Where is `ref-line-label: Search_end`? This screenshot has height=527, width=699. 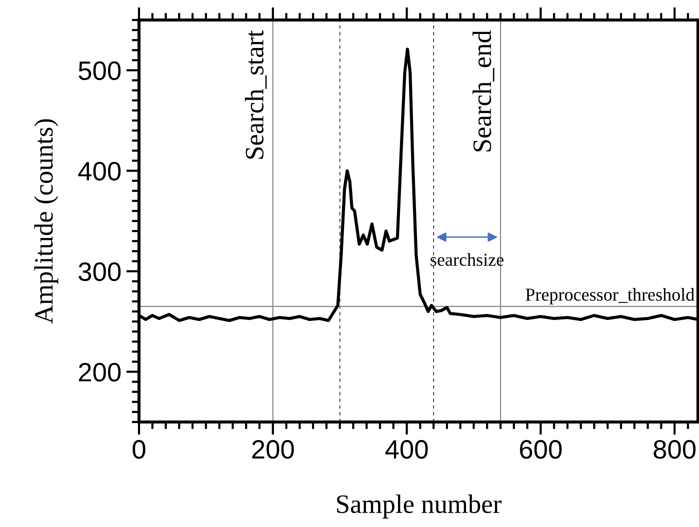 ref-line-label: Search_end is located at coordinates (483, 91).